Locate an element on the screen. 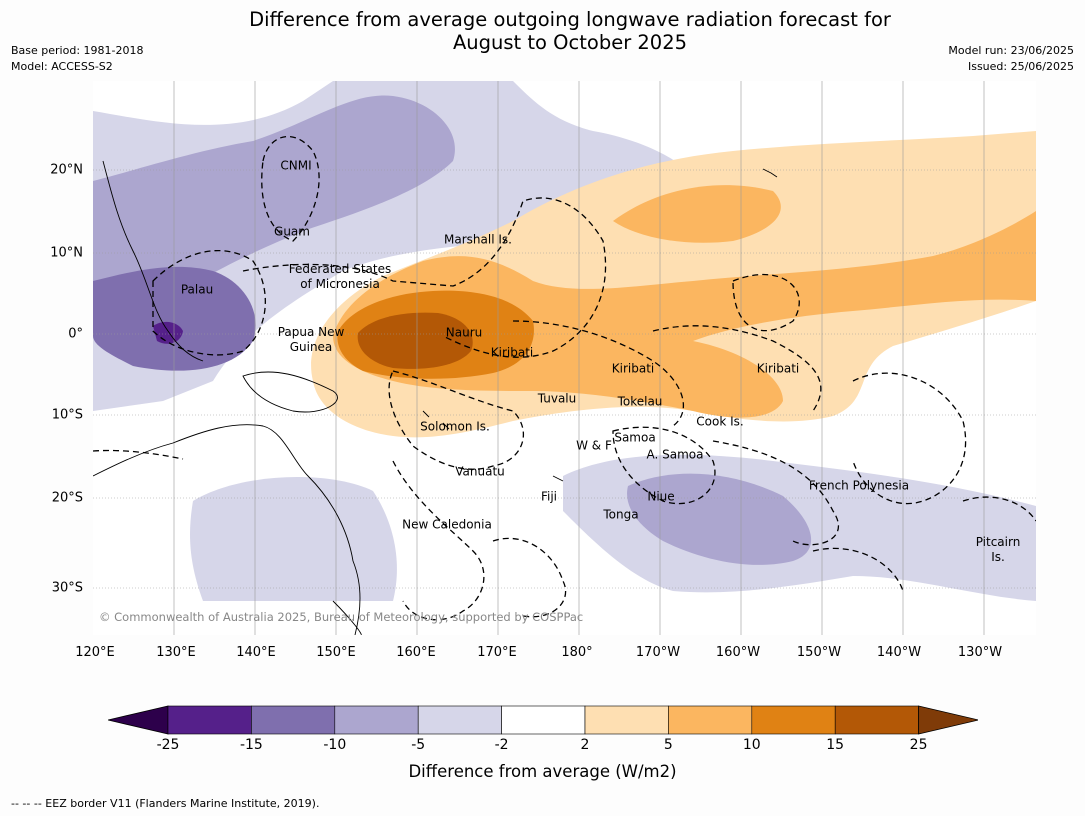 This screenshot has height=816, width=1085. australia-coast is located at coordinates (227, 529).